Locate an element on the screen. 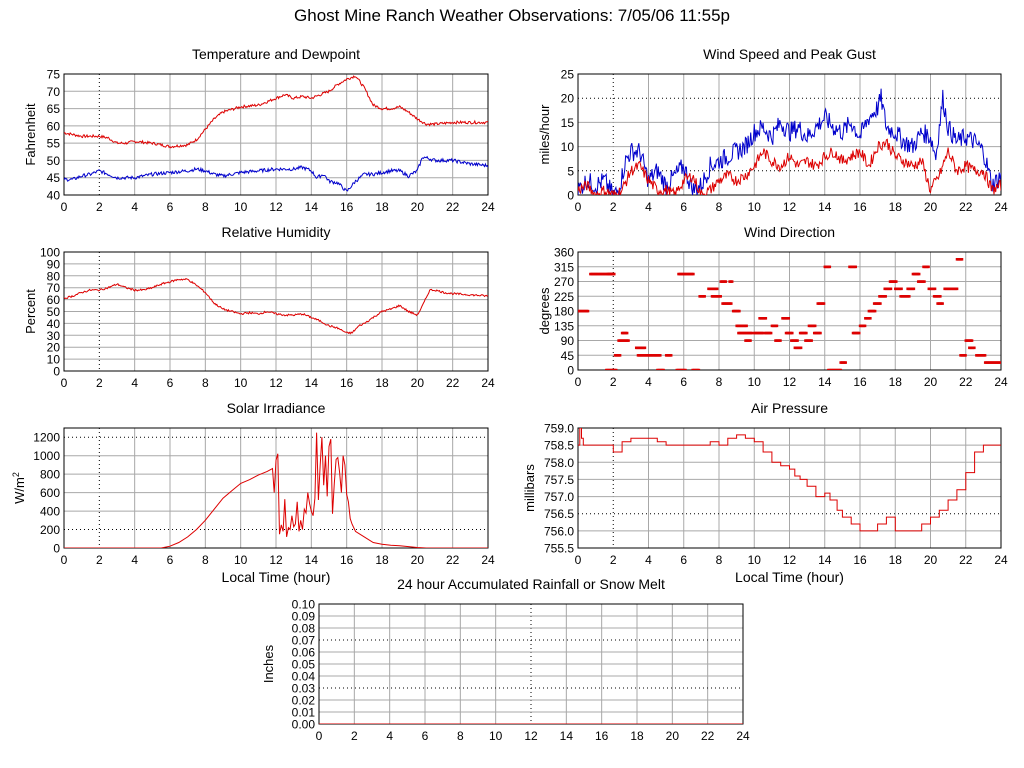 The height and width of the screenshot is (768, 1024). chart-title: Wind Speed and Peak Gust is located at coordinates (789, 54).